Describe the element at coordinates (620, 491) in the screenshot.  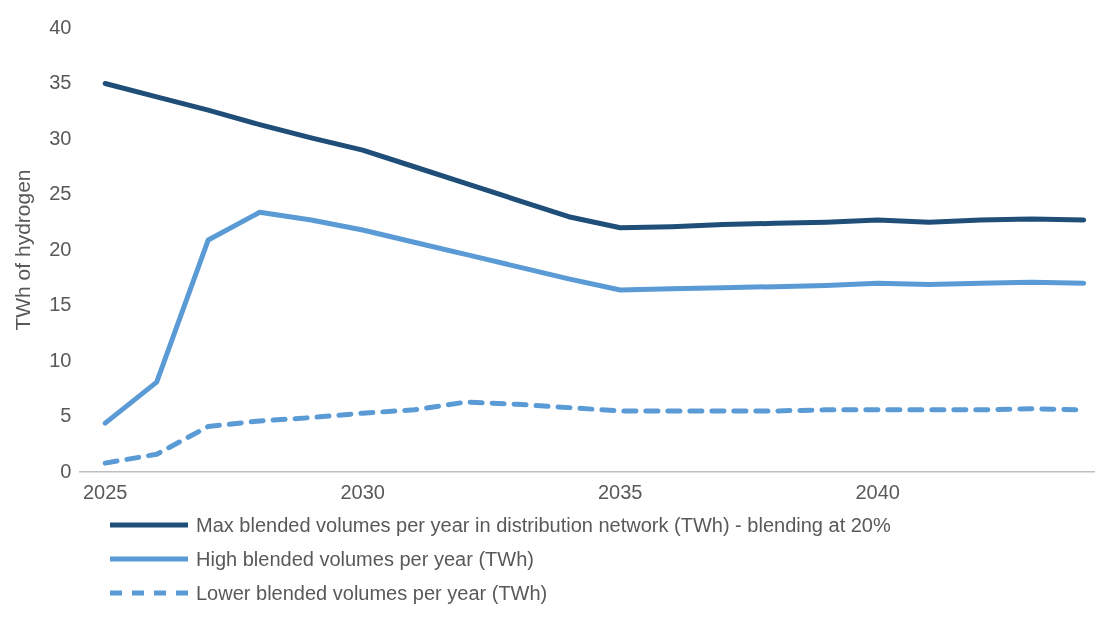
I see `x-tick-label: 2035` at that location.